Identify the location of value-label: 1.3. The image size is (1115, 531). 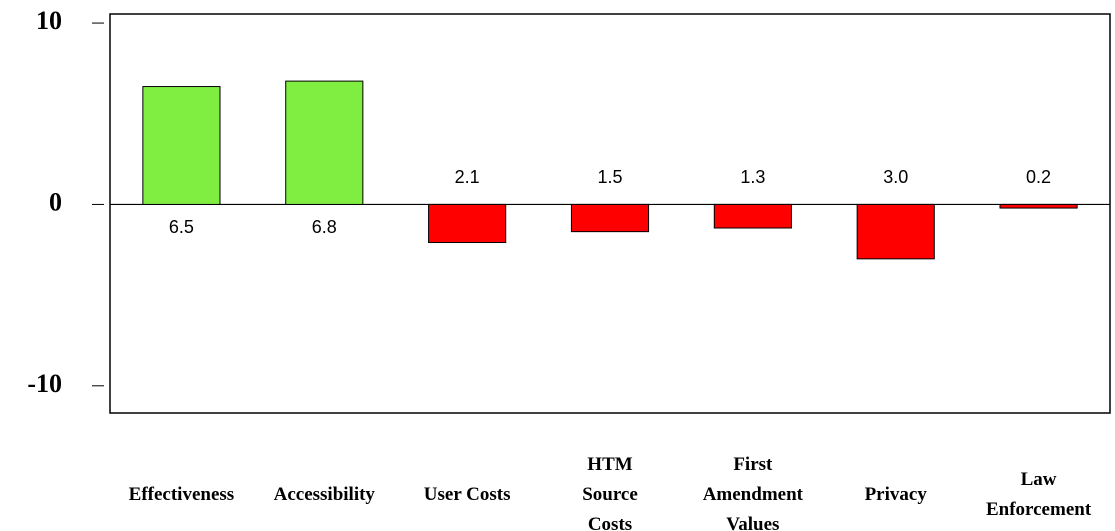
(752, 177).